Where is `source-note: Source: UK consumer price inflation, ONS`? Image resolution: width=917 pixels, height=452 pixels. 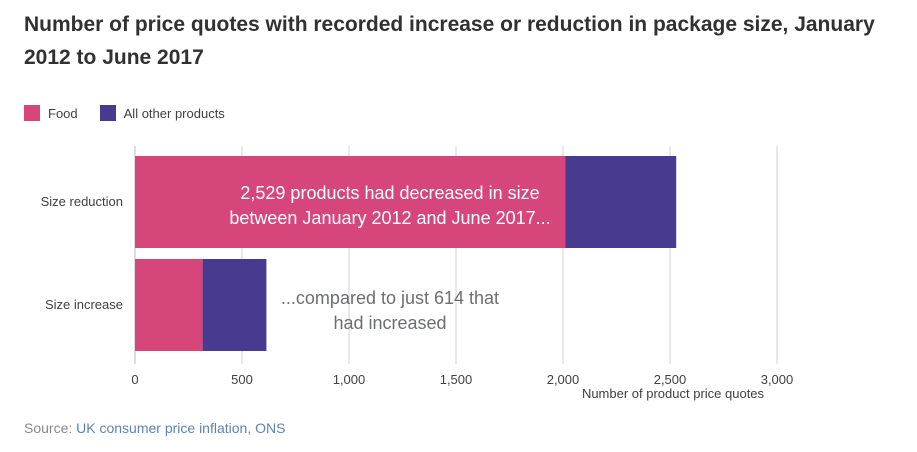 source-note: Source: UK consumer price inflation, ONS is located at coordinates (154, 428).